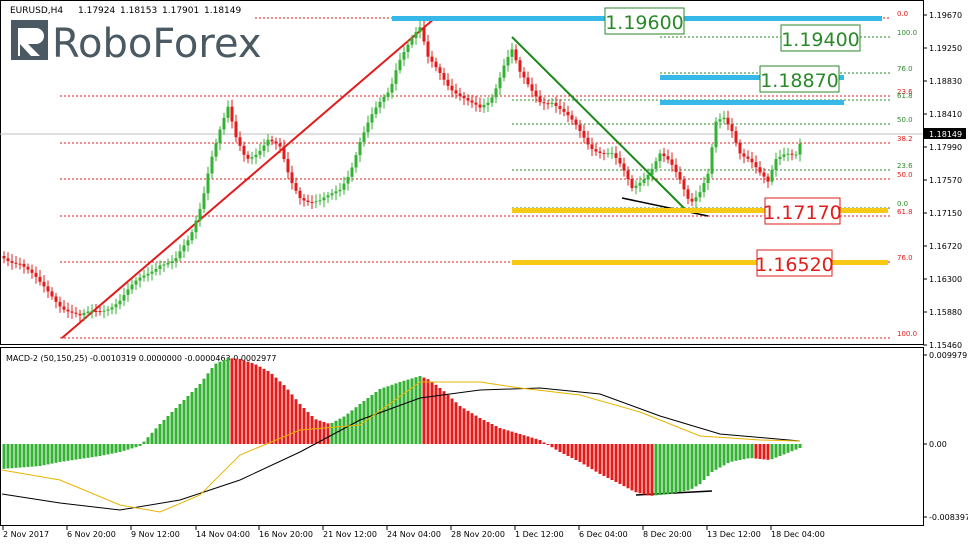  I want to click on ohlc-high: 1.18153, so click(138, 11).